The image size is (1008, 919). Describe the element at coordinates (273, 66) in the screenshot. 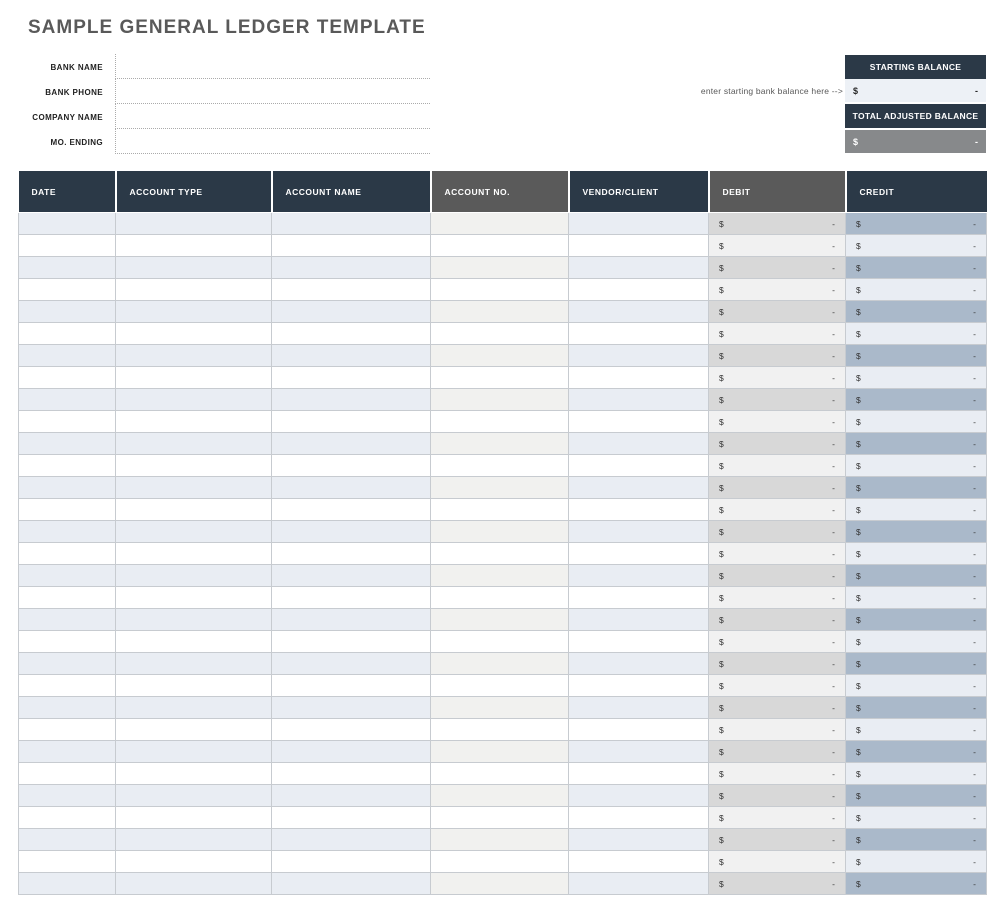

I see `bank-name-input` at that location.